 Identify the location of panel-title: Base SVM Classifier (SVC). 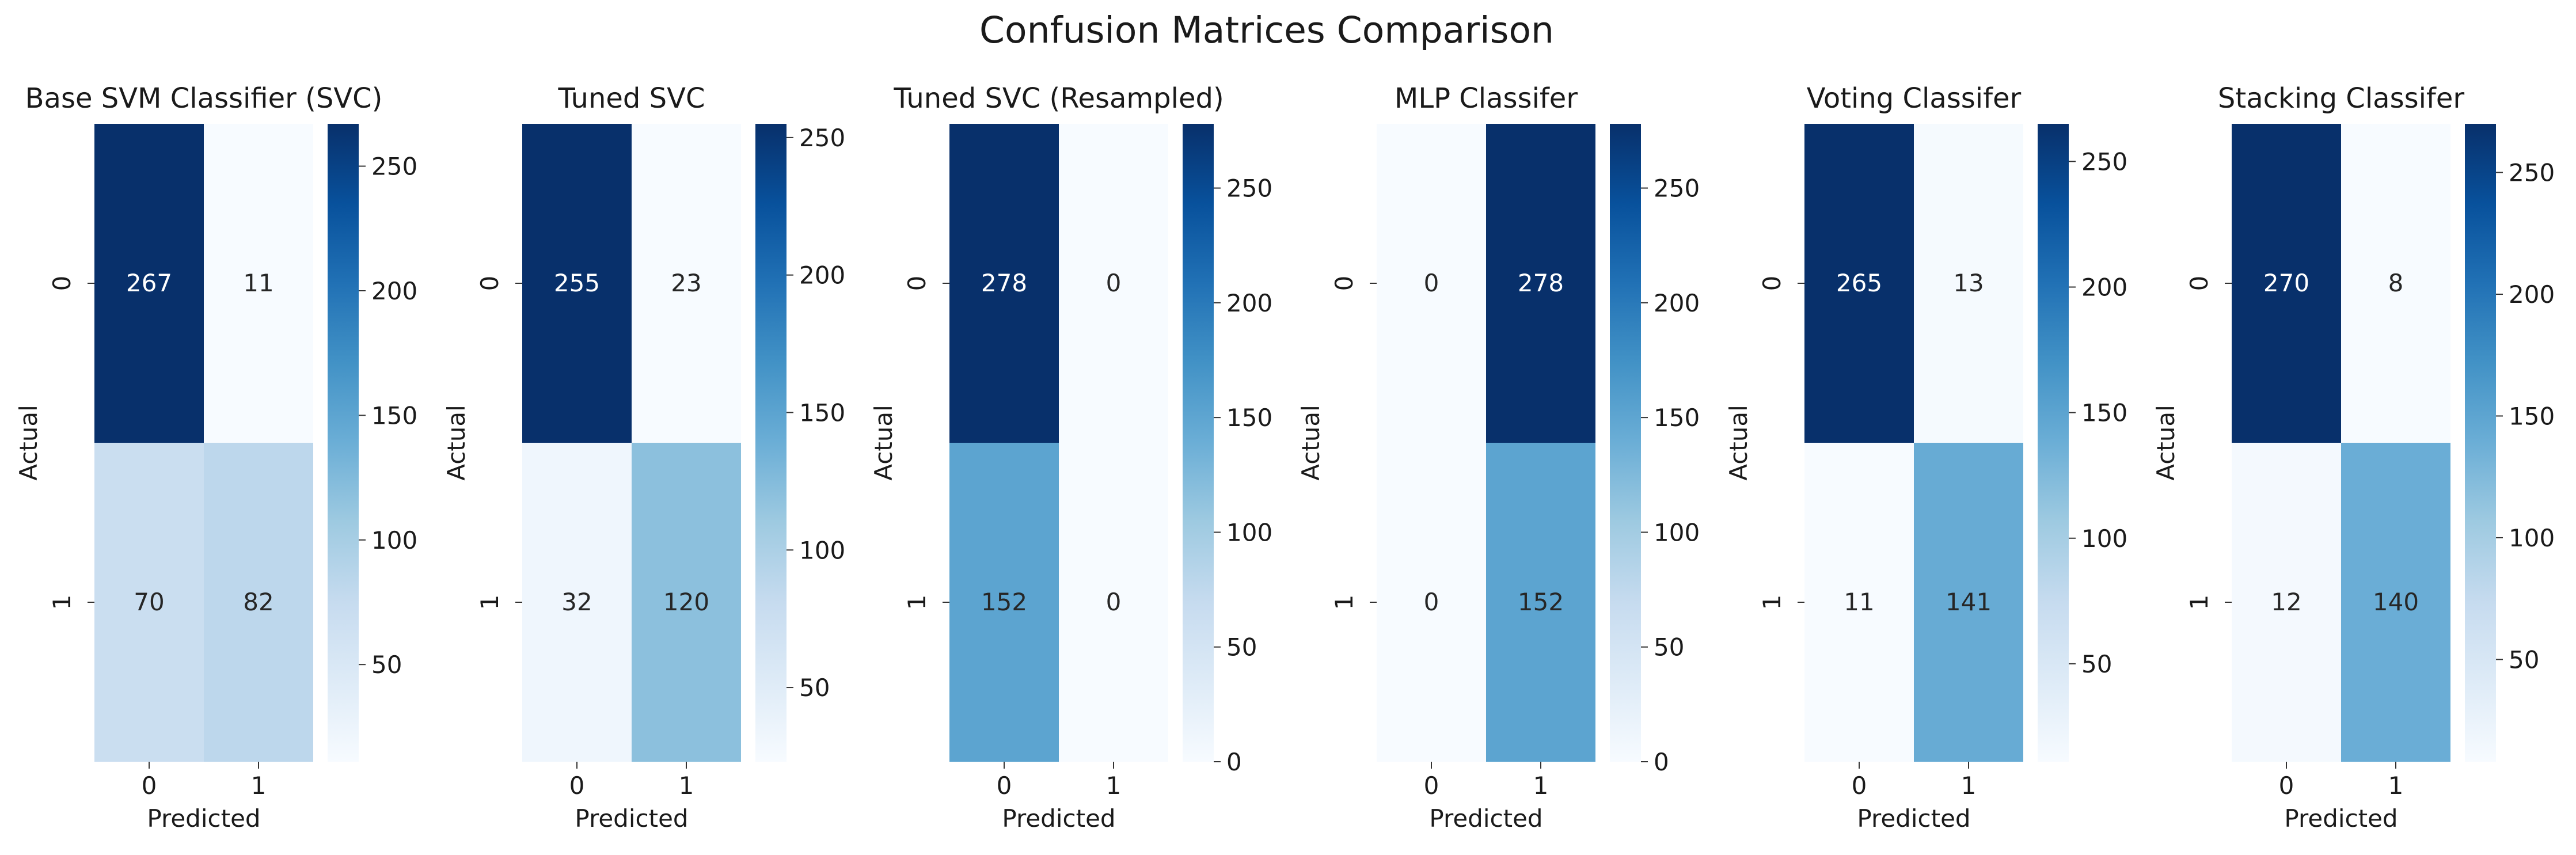
(204, 99).